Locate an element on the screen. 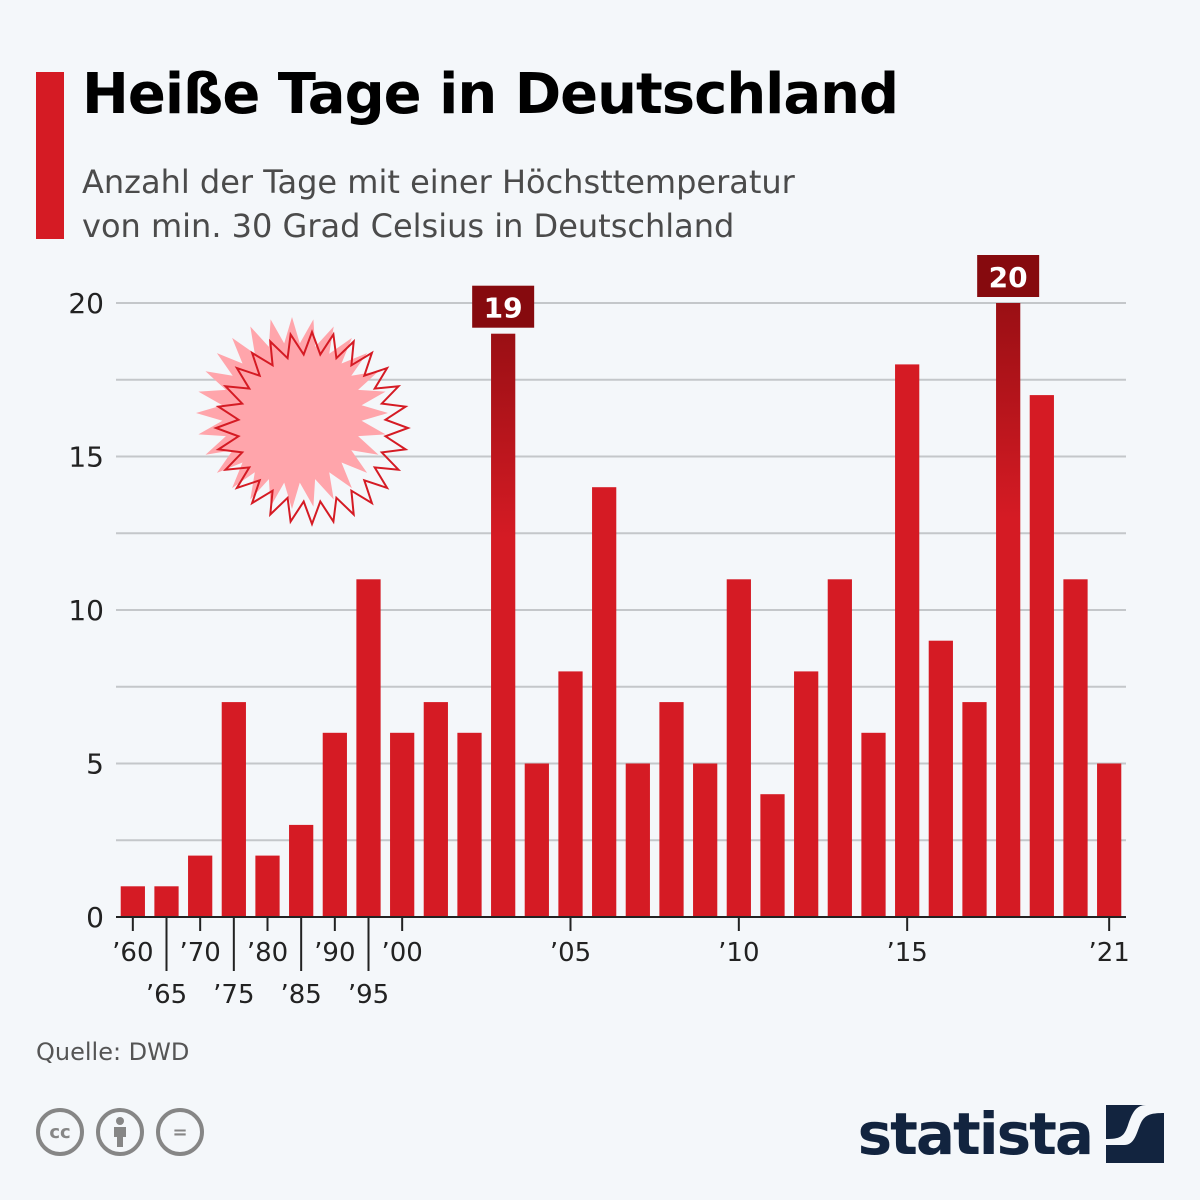 This screenshot has height=1200, width=1200. bar-2020 is located at coordinates (1075, 748).